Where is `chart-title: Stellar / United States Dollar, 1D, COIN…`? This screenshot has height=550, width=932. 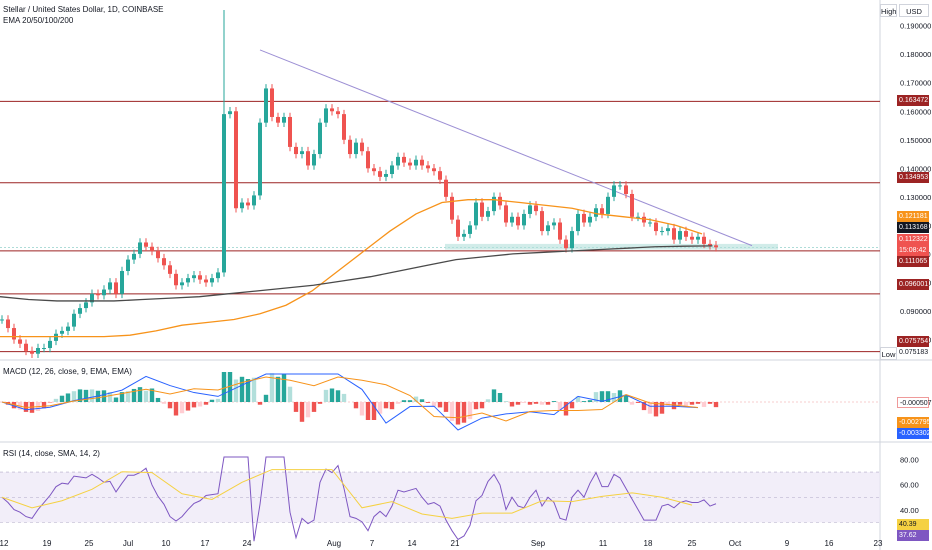 chart-title: Stellar / United States Dollar, 1D, COIN… is located at coordinates (83, 9).